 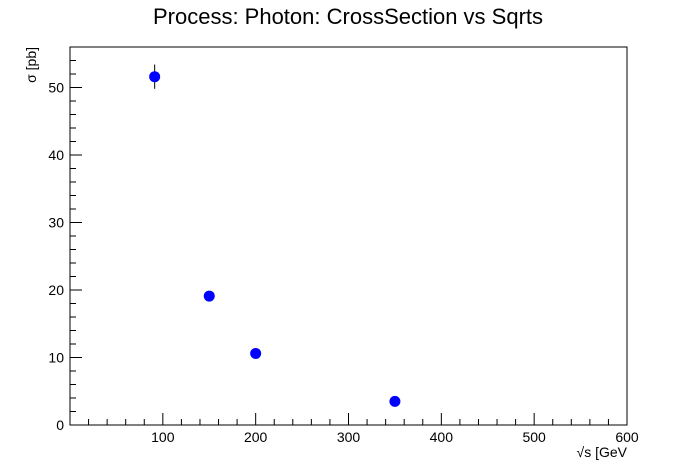 What do you see at coordinates (56, 290) in the screenshot?
I see `y-tick-label: 20` at bounding box center [56, 290].